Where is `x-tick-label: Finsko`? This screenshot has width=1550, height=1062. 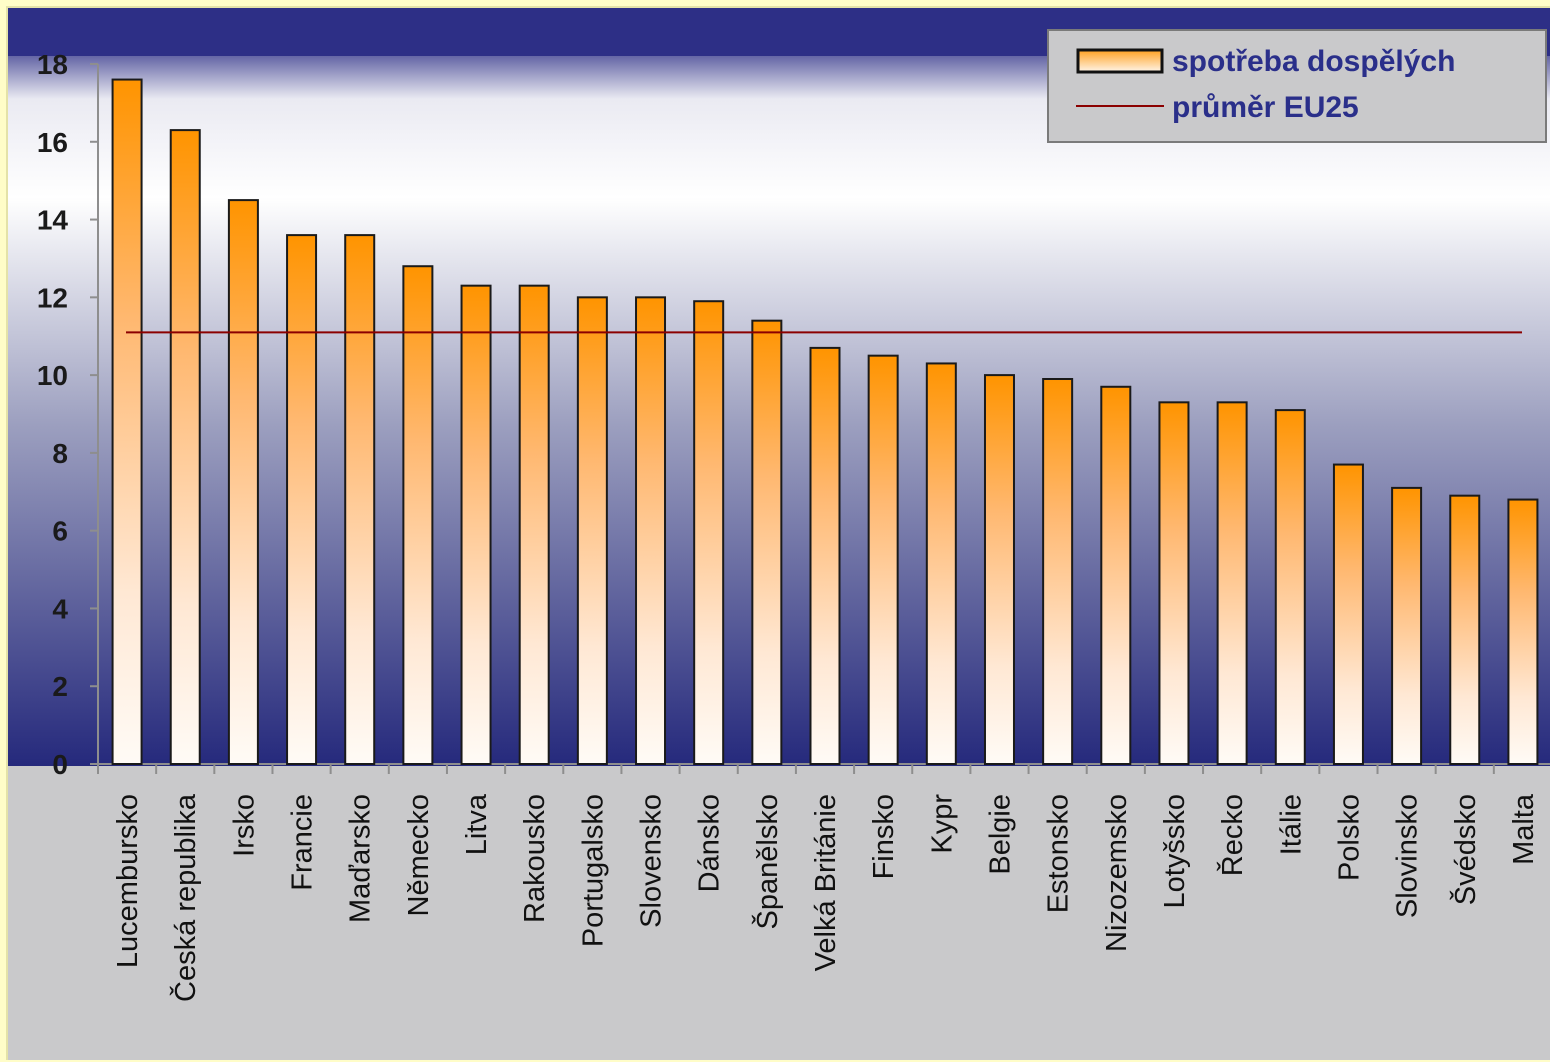 x-tick-label: Finsko is located at coordinates (884, 836).